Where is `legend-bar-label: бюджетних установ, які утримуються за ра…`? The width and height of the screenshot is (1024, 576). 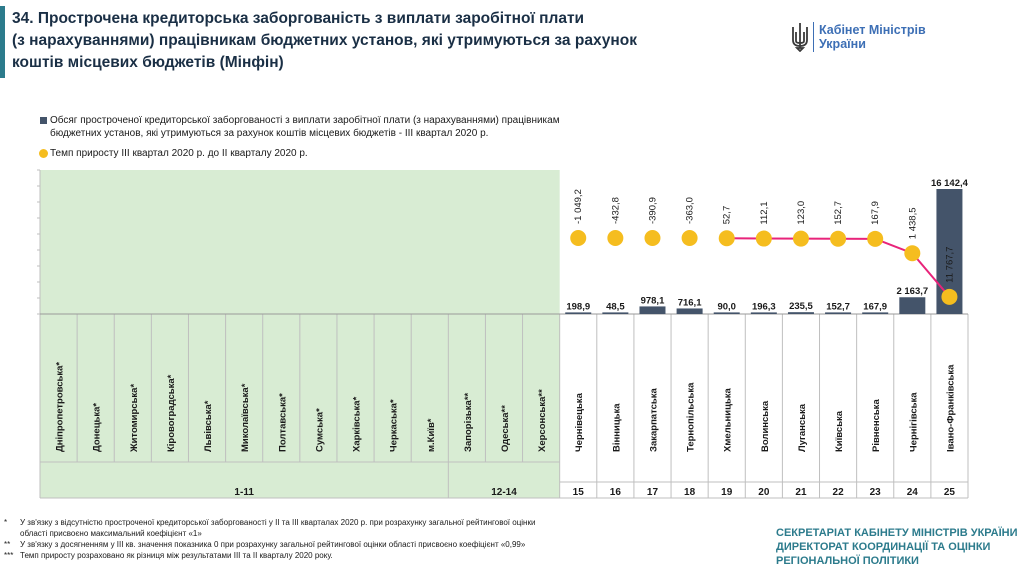
legend-bar-label: бюджетних установ, які утримуються за ра… is located at coordinates (269, 133).